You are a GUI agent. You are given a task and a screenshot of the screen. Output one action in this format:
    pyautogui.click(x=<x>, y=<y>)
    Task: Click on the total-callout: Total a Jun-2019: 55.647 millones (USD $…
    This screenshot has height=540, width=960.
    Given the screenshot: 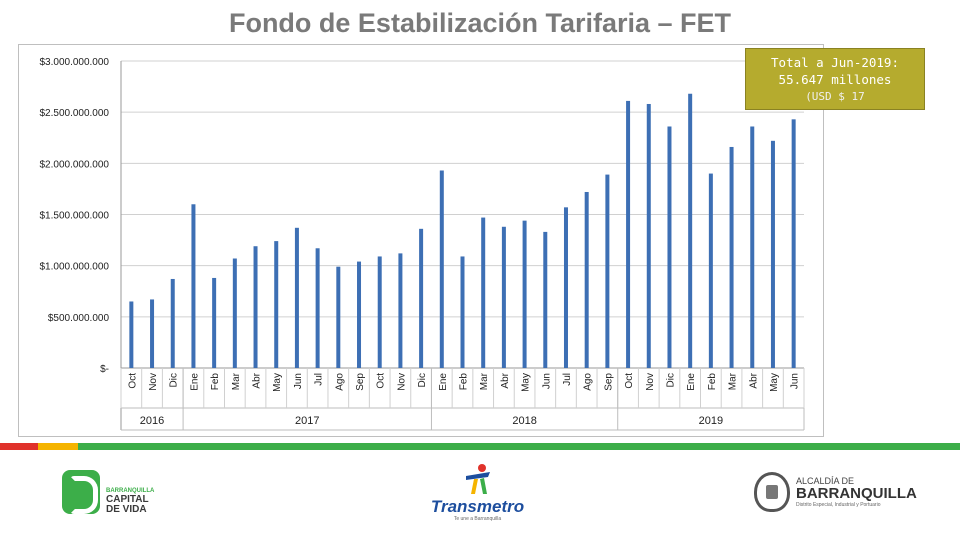 What is the action you would take?
    pyautogui.click(x=835, y=79)
    